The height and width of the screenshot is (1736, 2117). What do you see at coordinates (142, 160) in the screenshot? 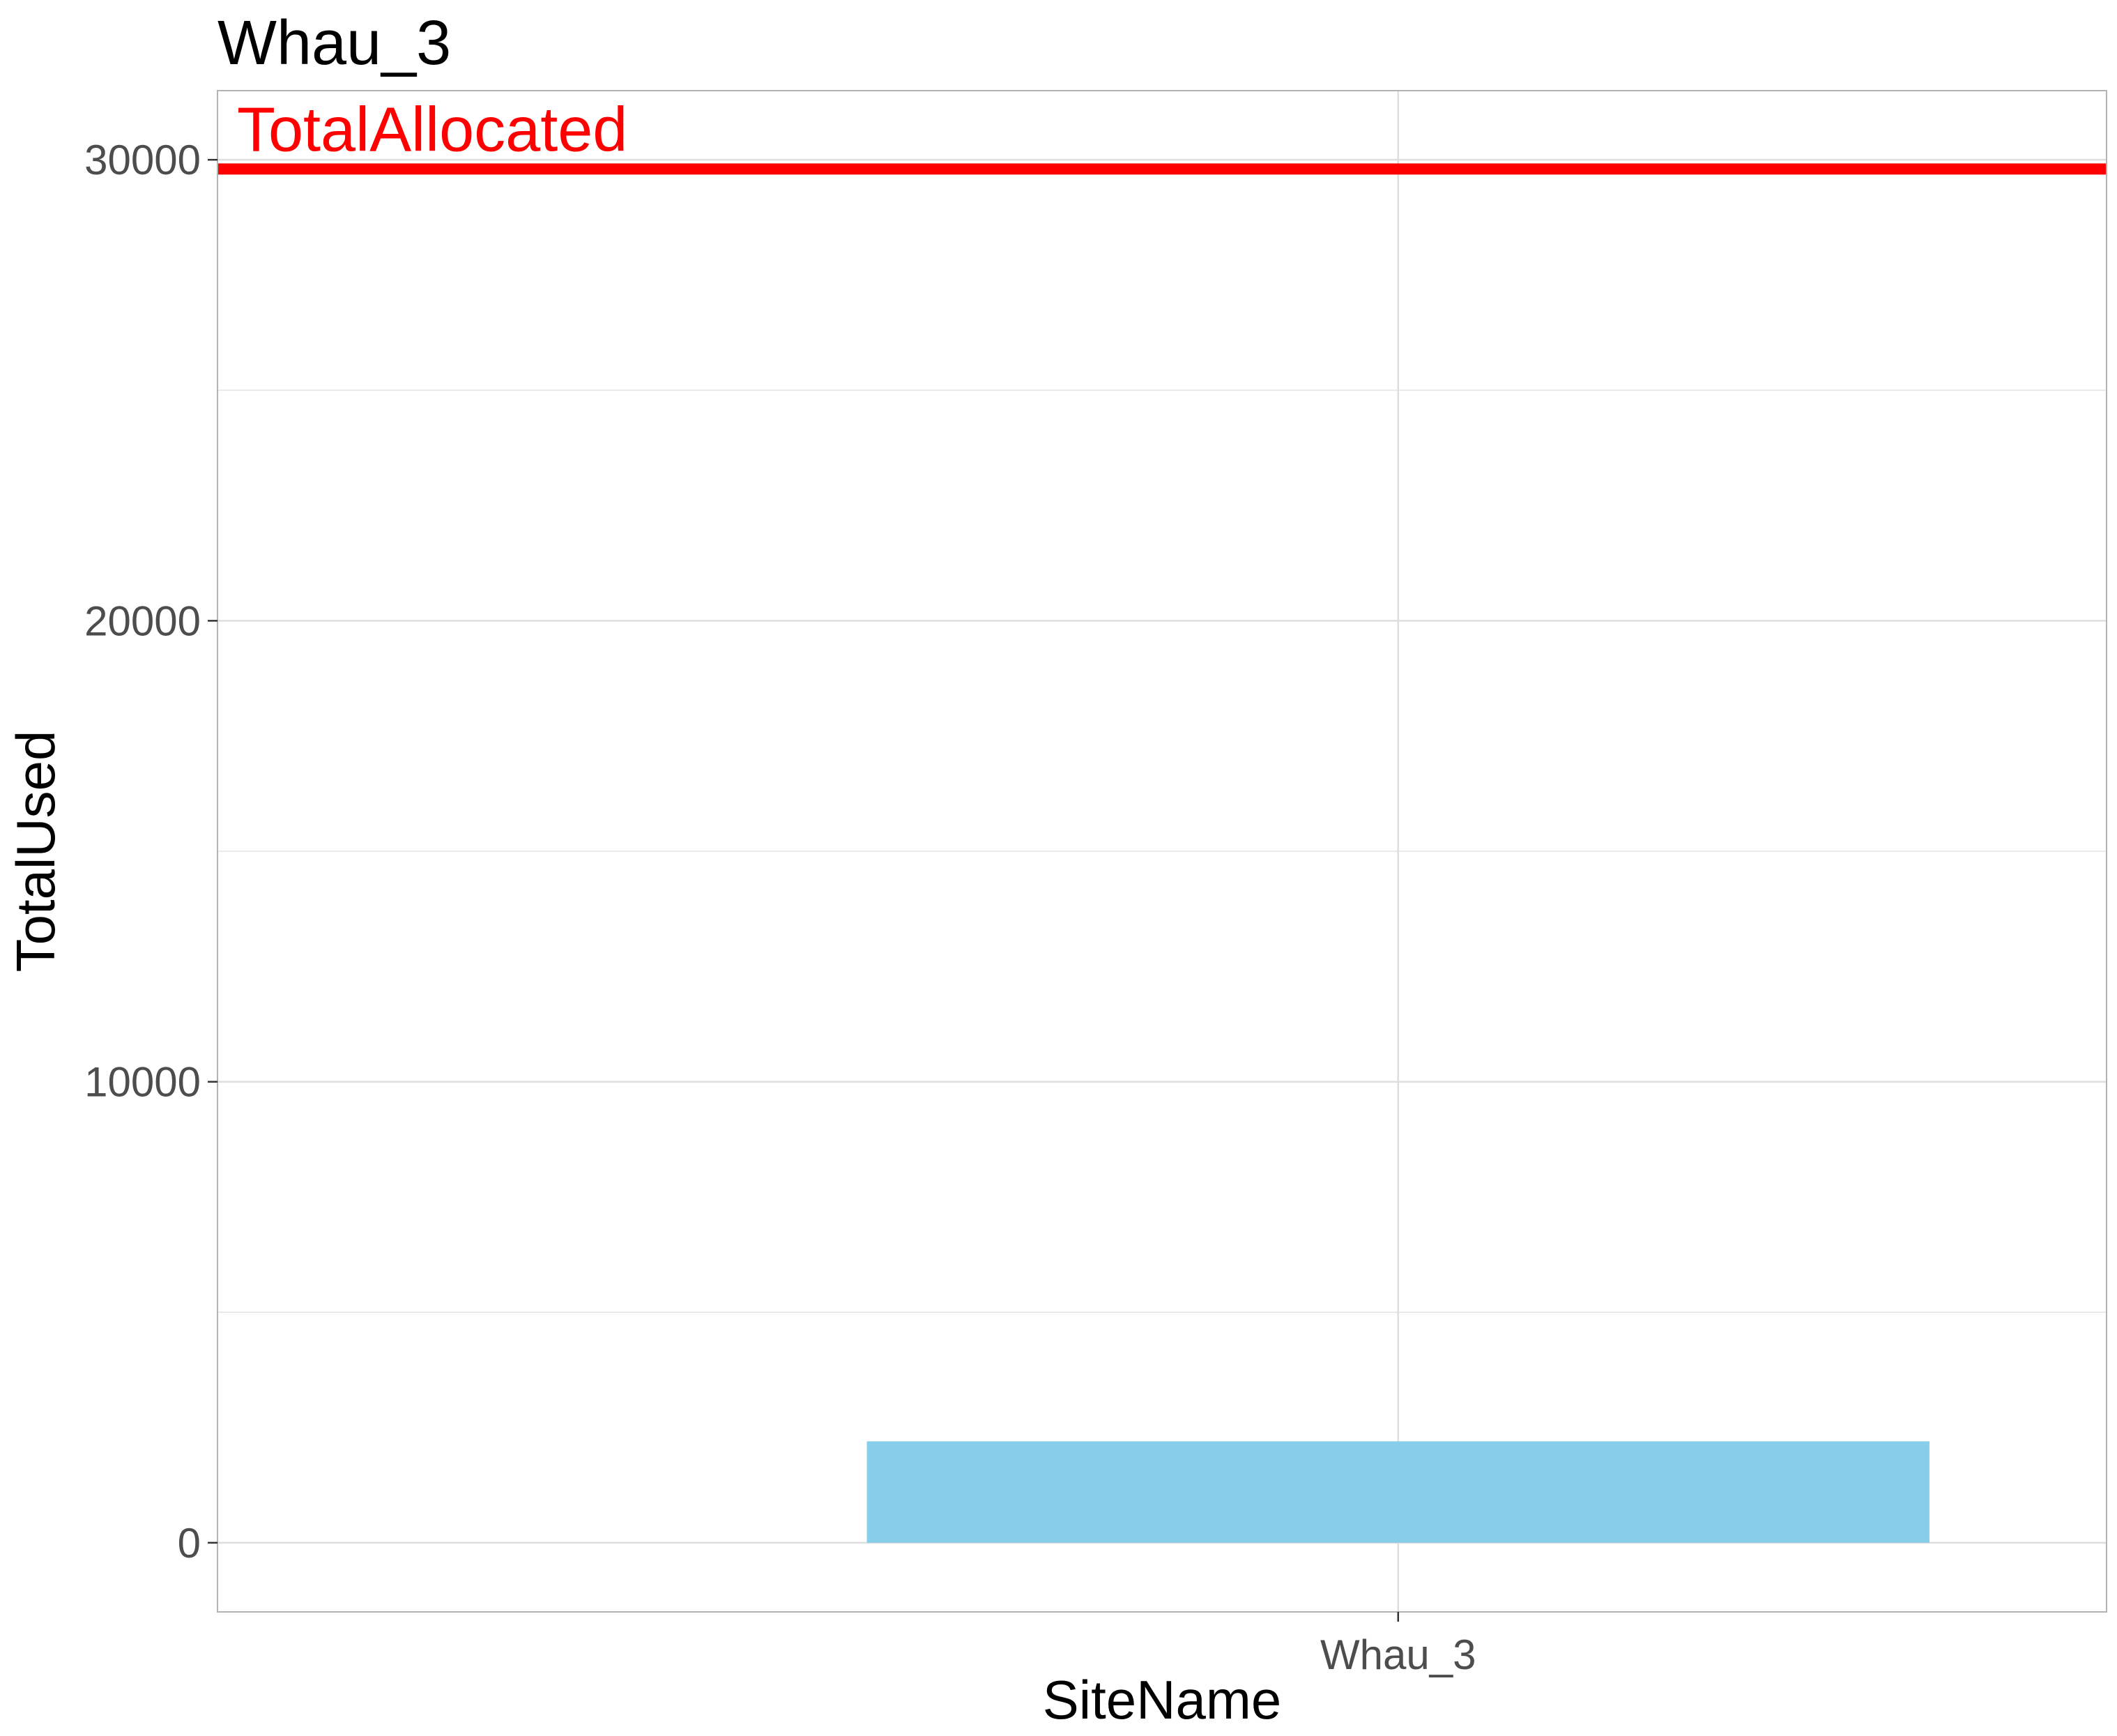
I see `y-tick-label: 30000` at bounding box center [142, 160].